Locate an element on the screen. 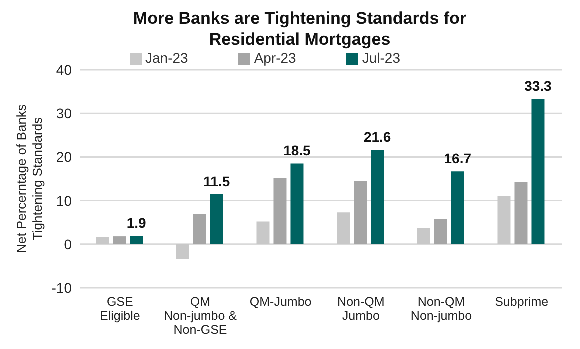  y-tick-label: 0 is located at coordinates (68, 244).